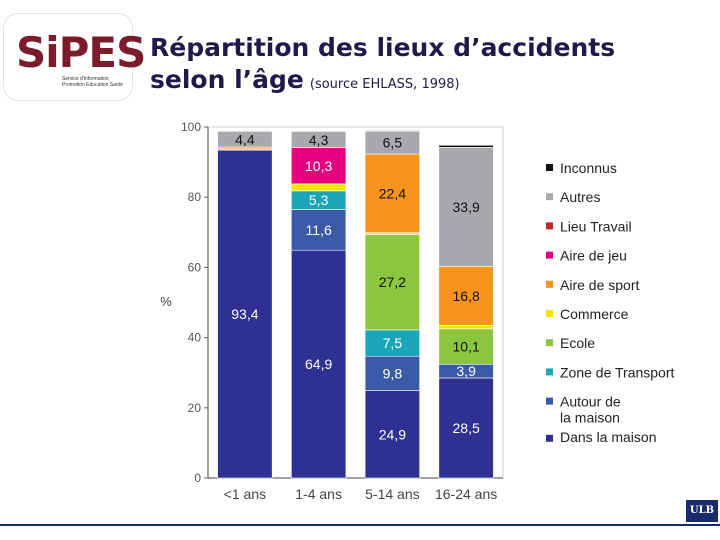 The image size is (720, 540). I want to click on legend-label: Inconnus, so click(588, 168).